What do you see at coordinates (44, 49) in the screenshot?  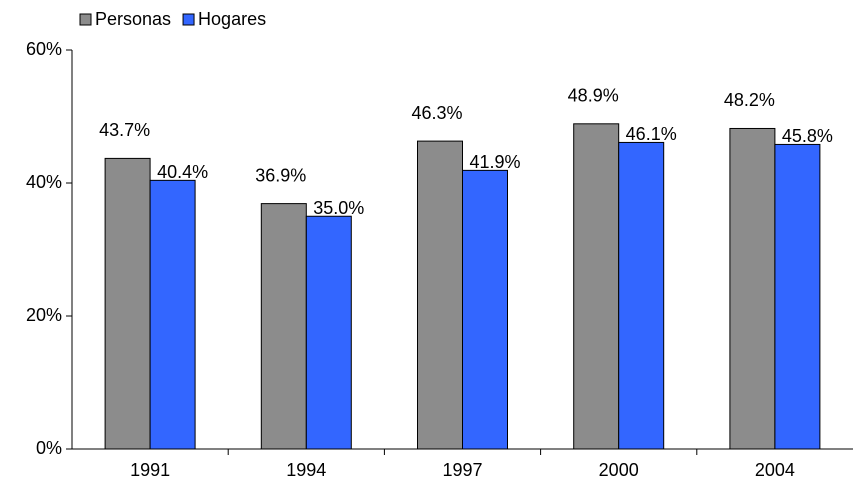 I see `y-tick-label: 60%` at bounding box center [44, 49].